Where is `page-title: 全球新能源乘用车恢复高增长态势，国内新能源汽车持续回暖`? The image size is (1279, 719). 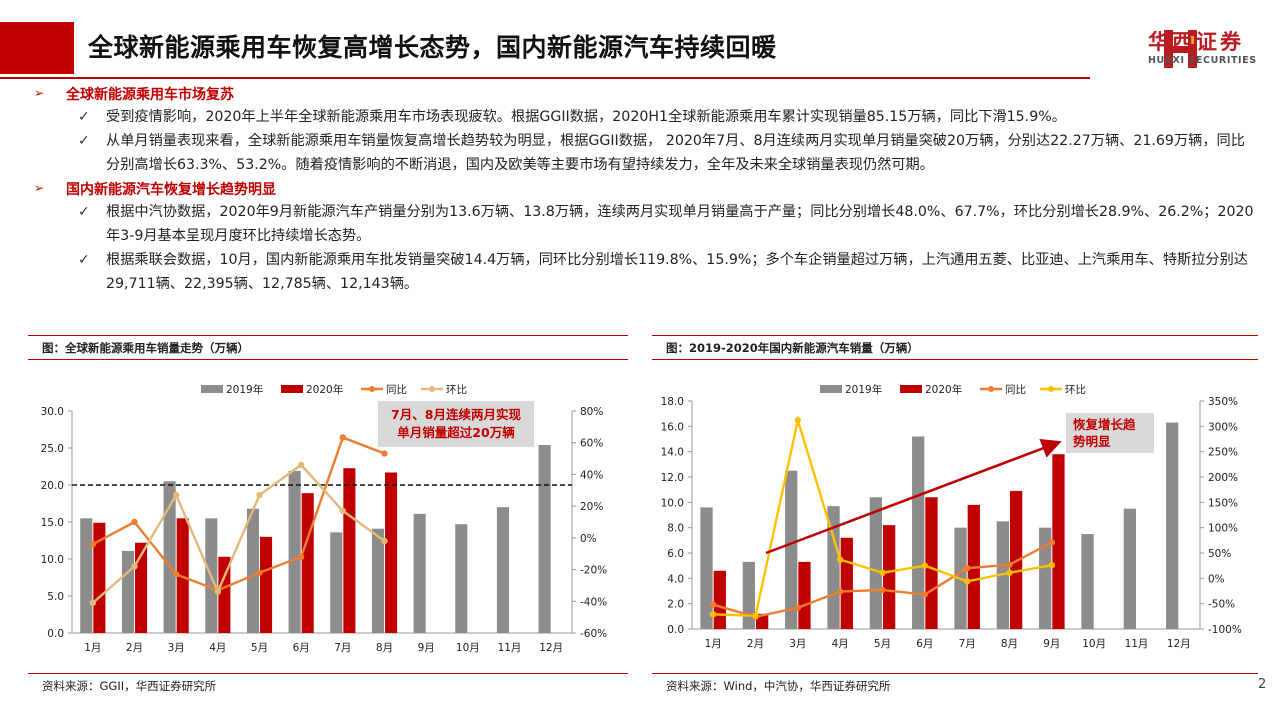
page-title: 全球新能源乘用车恢复高增长态势，国内新能源汽车持续回暖 is located at coordinates (432, 47).